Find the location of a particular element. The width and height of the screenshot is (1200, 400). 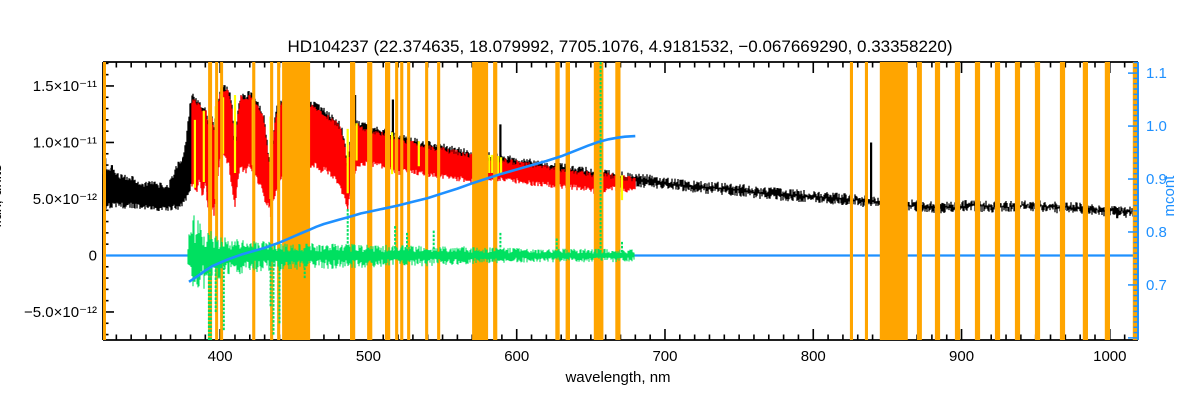

y-left-tick-label: −5.0×10⁻¹² is located at coordinates (60, 312).